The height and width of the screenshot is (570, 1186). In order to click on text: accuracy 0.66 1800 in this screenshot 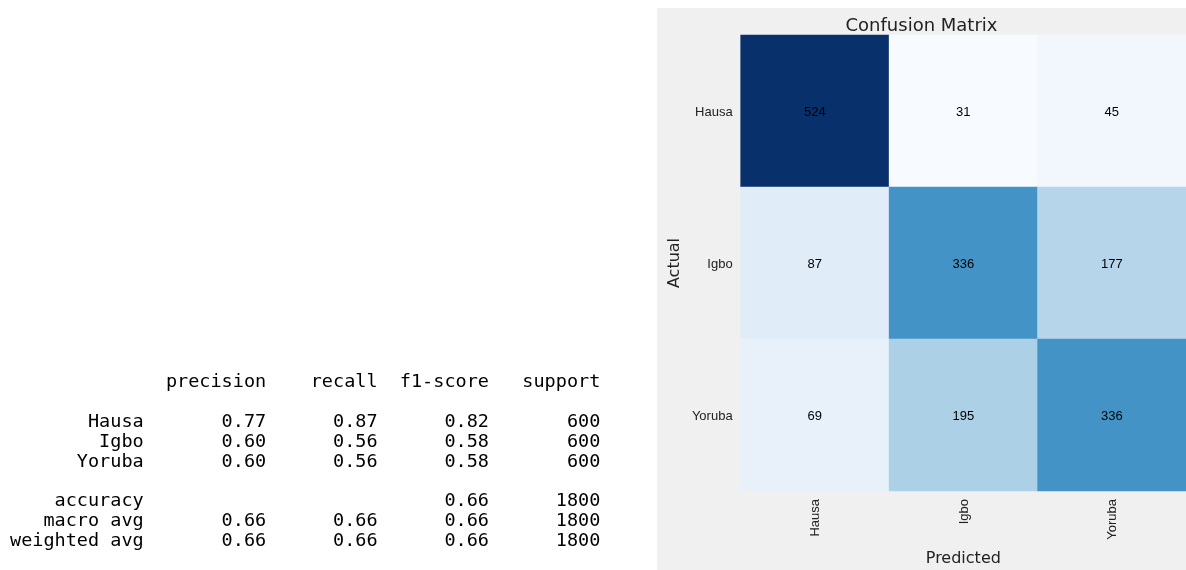, I will do `click(327, 499)`.